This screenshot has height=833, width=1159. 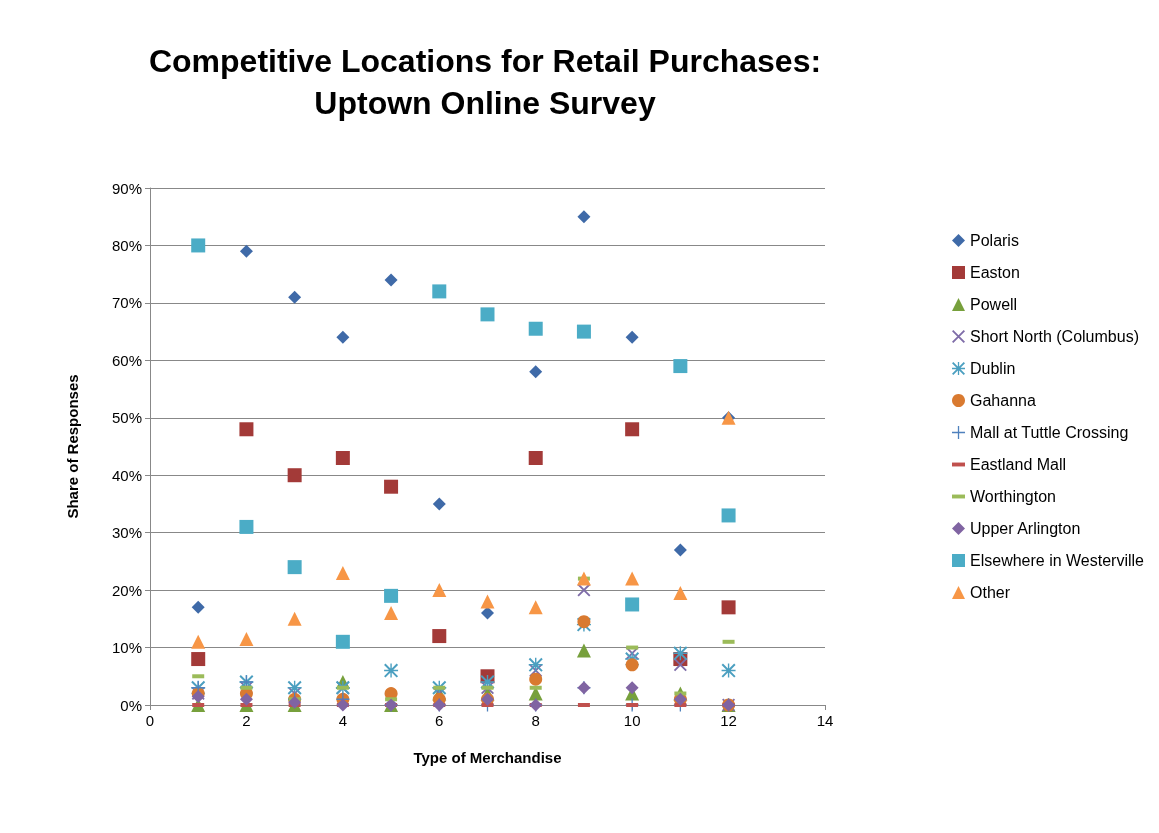 I want to click on y-tick-label: 80%, so click(x=126, y=245).